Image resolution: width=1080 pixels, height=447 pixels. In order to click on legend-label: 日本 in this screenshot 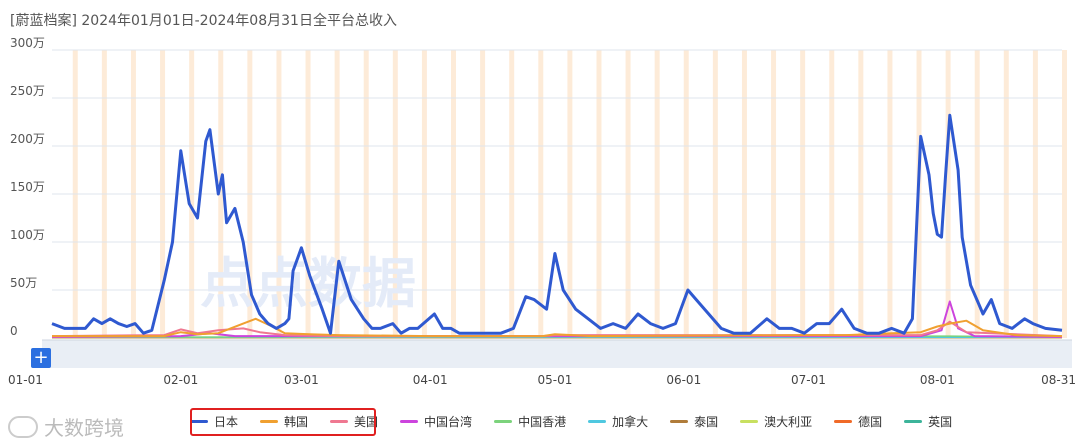, I will do `click(226, 421)`.